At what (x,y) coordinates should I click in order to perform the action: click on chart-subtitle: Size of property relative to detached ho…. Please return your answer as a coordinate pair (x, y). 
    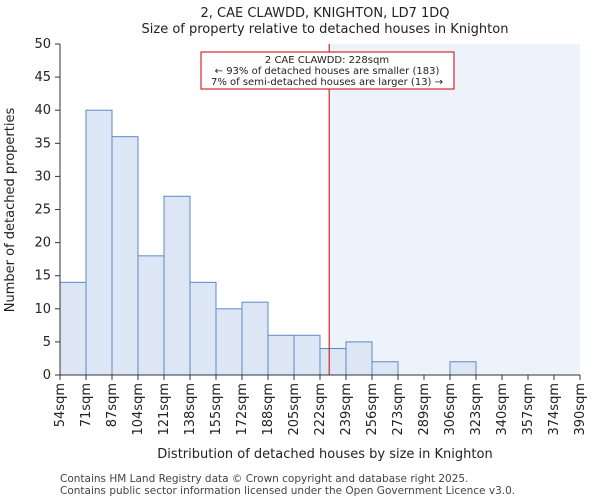
    Looking at the image, I should click on (325, 29).